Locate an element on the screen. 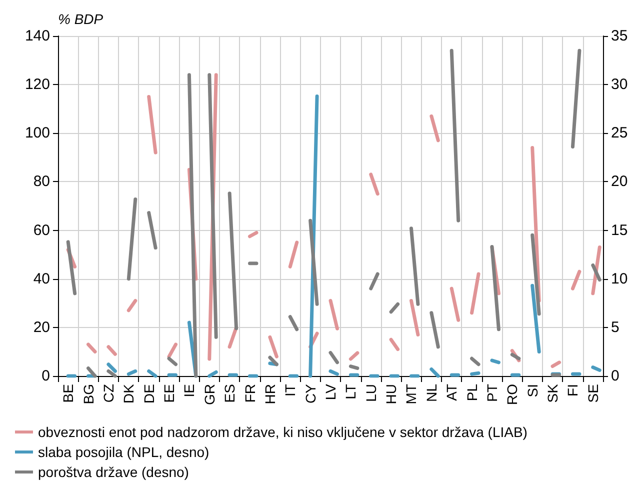 The height and width of the screenshot is (488, 641). x-tick-label: NL is located at coordinates (431, 393).